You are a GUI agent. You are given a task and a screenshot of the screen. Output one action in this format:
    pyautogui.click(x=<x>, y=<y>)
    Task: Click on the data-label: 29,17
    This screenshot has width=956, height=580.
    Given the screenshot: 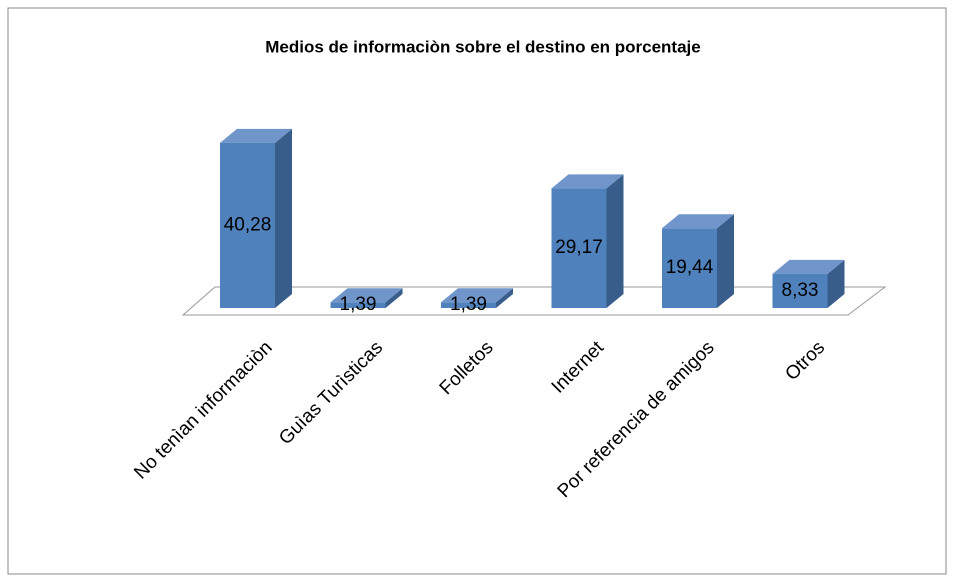 What is the action you would take?
    pyautogui.click(x=579, y=247)
    